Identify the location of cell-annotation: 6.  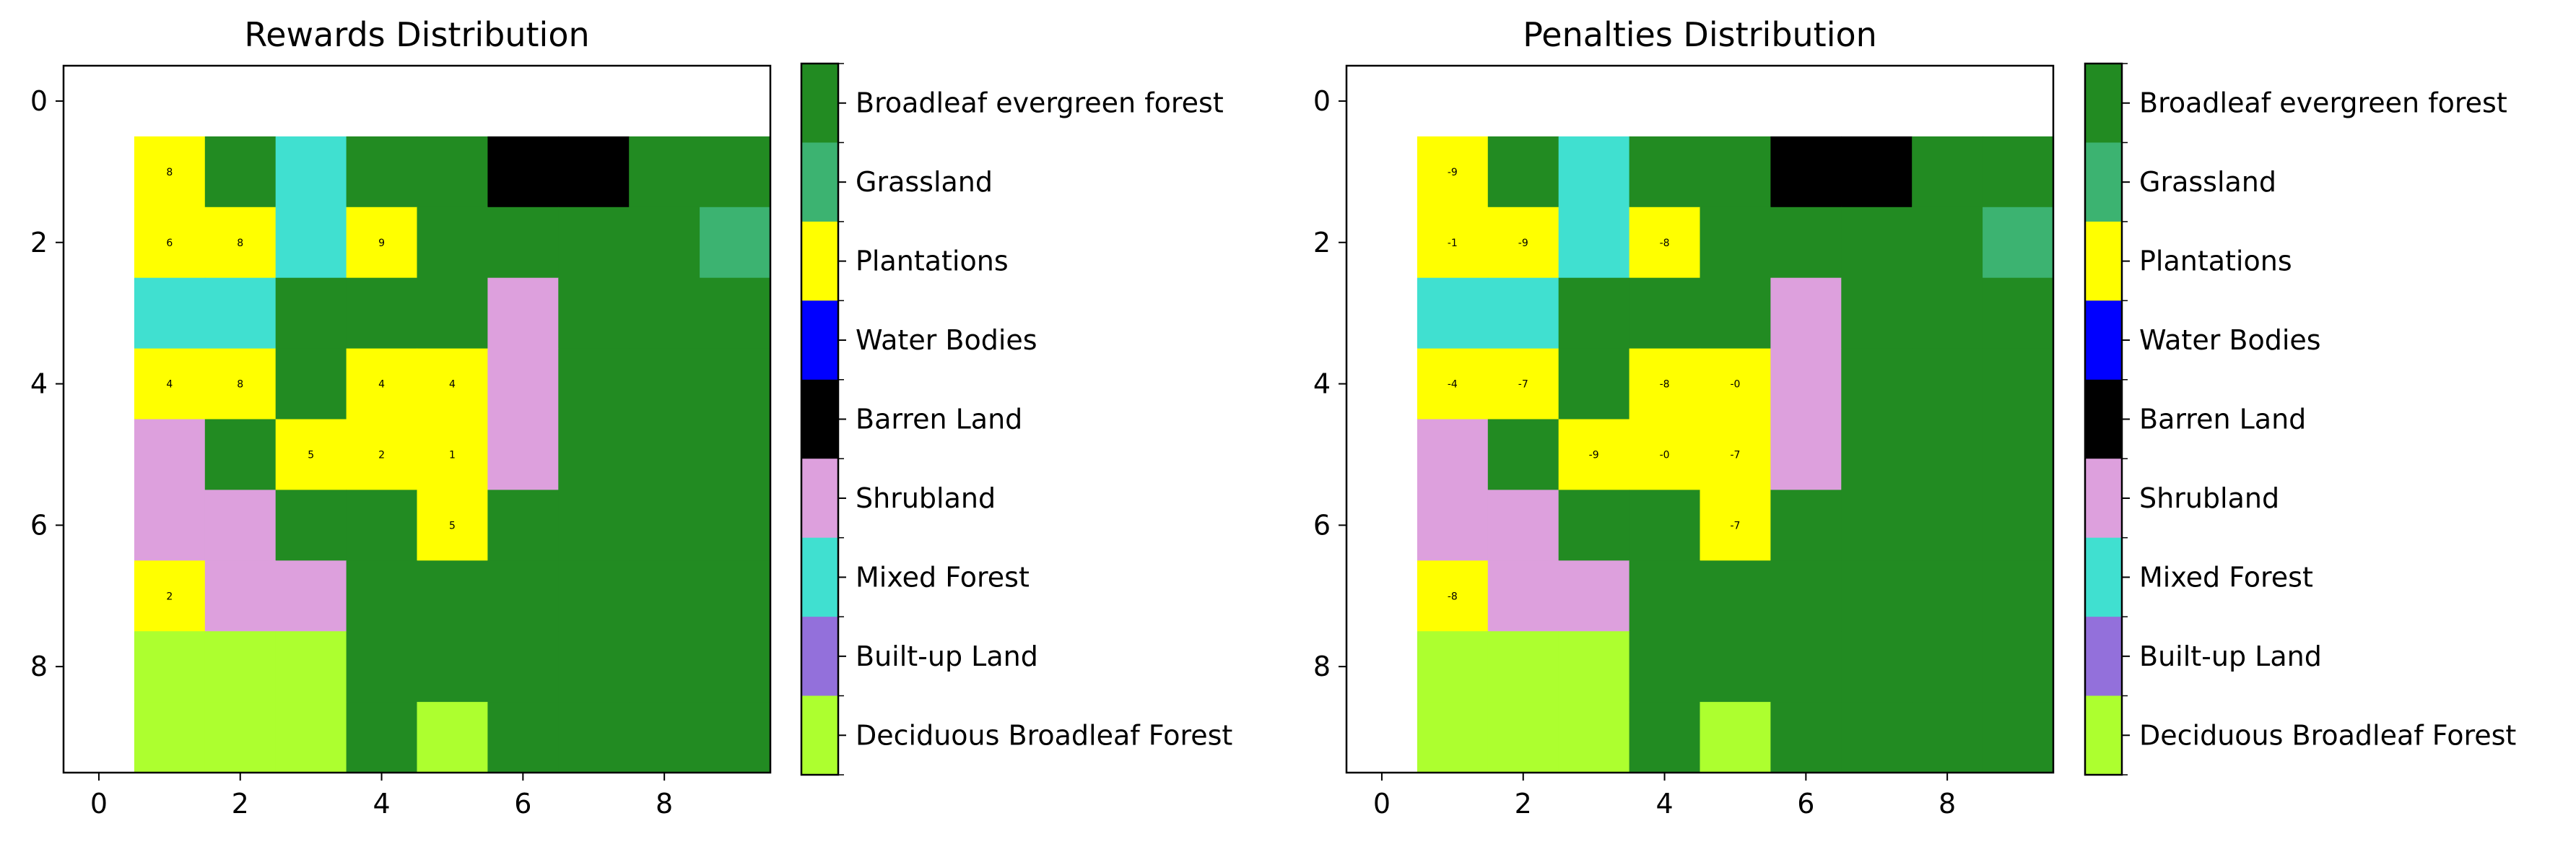
(169, 243).